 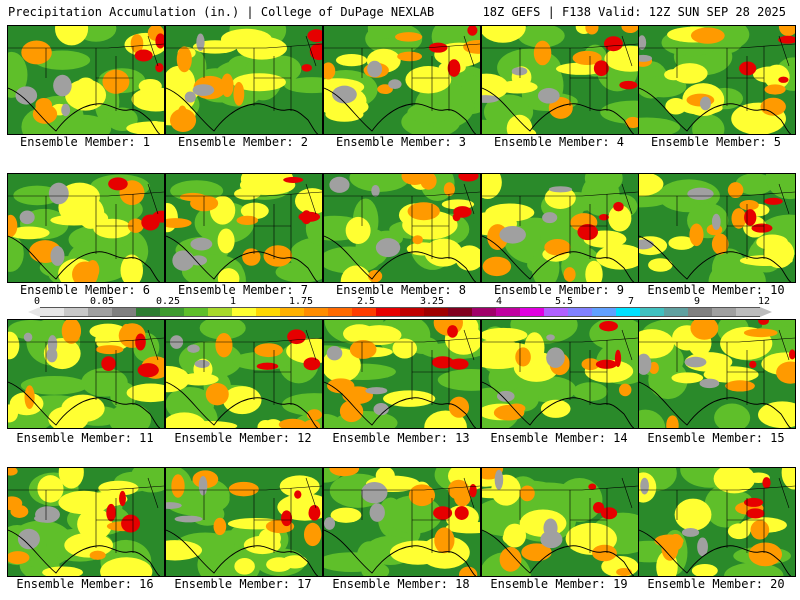 I want to click on ensemble-member-label: Ensemble Member: 3, so click(x=401, y=142).